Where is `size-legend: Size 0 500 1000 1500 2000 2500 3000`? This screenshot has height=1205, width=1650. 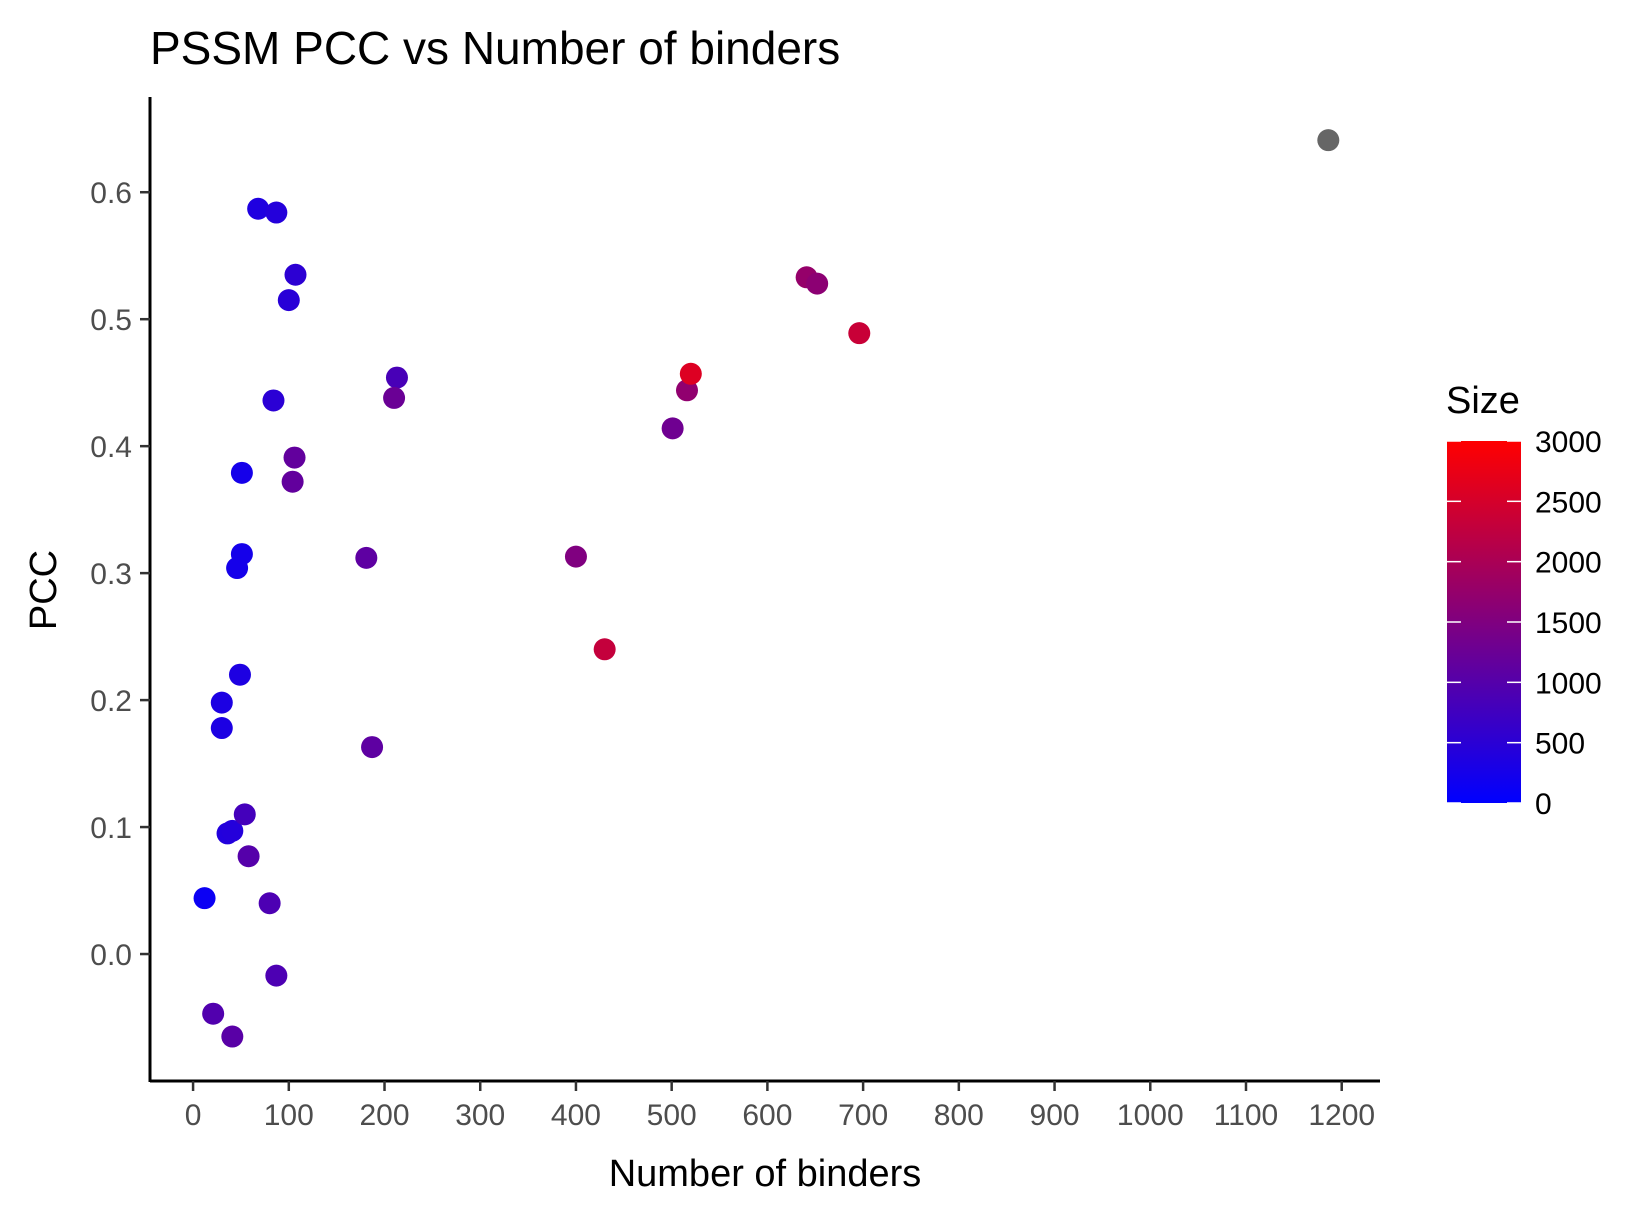
size-legend: Size 0 500 1000 1500 2000 2500 3000 is located at coordinates (1524, 600).